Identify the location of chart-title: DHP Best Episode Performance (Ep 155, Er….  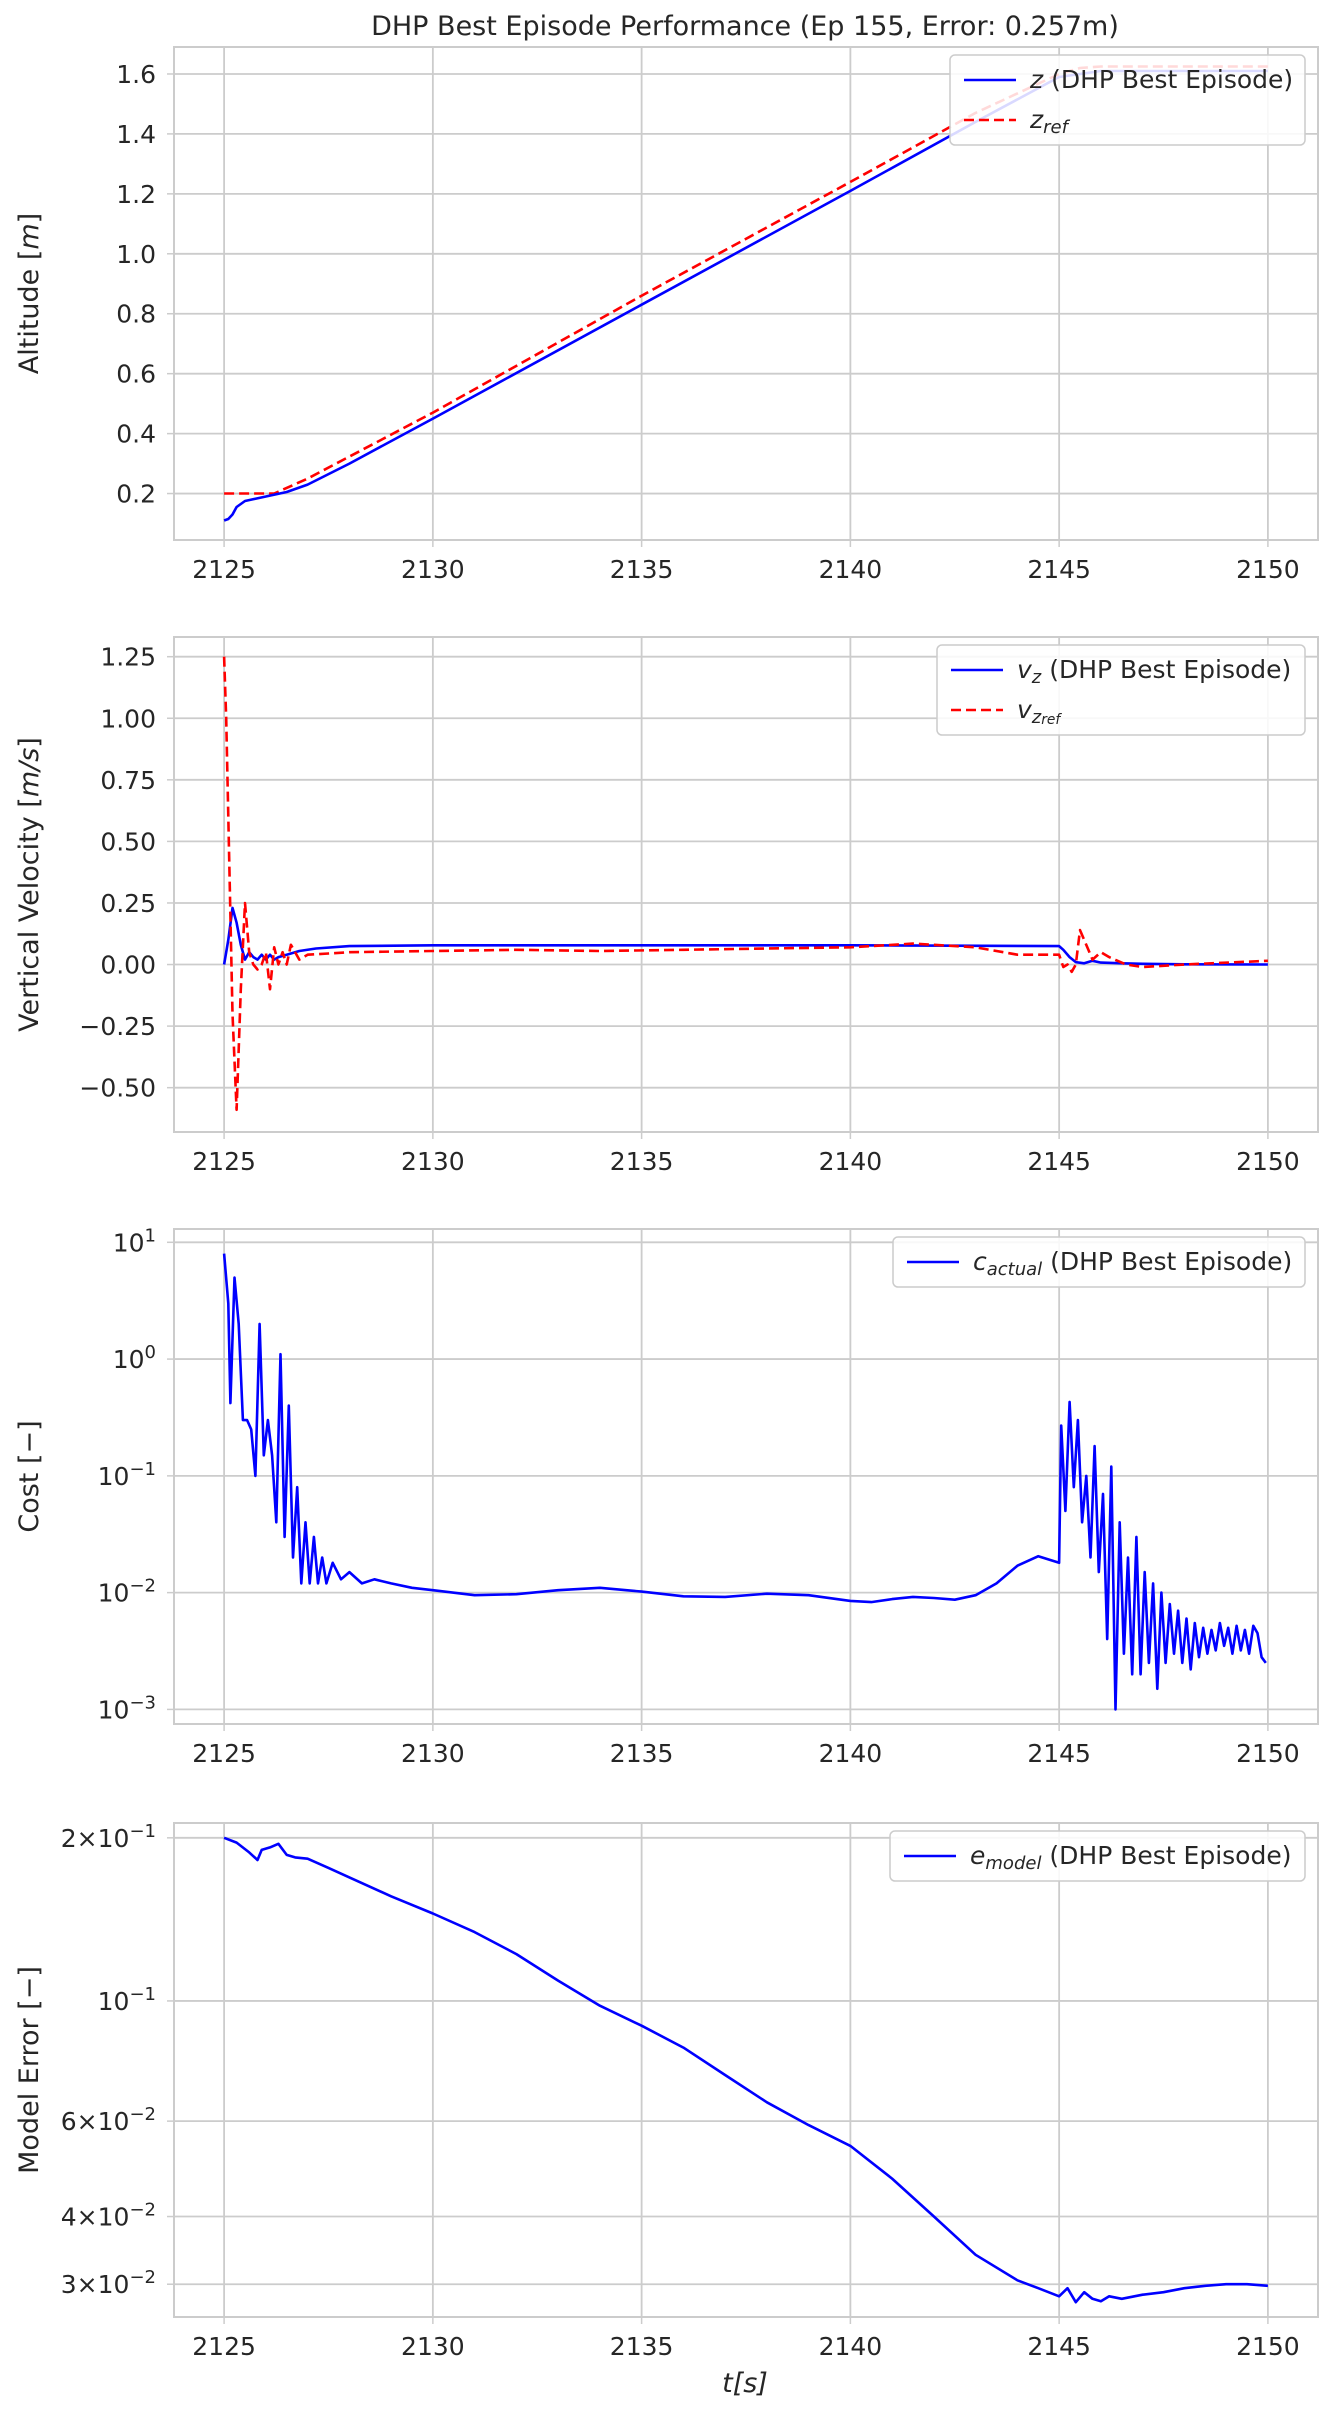
(745, 26).